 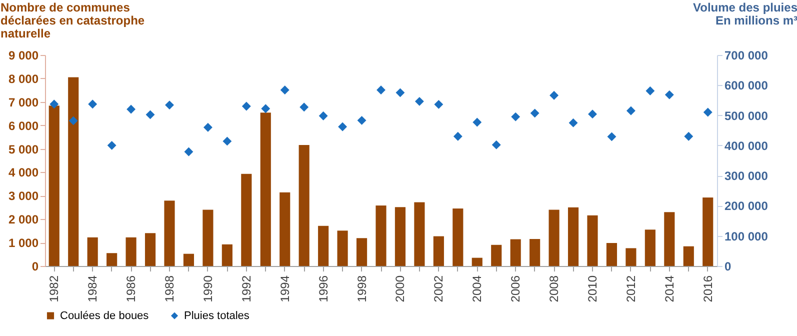 What do you see at coordinates (54, 288) in the screenshot?
I see `x-tick-label: 1982` at bounding box center [54, 288].